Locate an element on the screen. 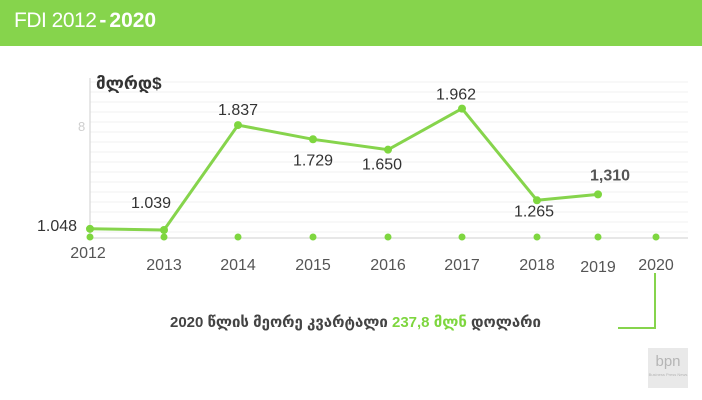  chart-title: FDI 2012-2020 is located at coordinates (85, 21).